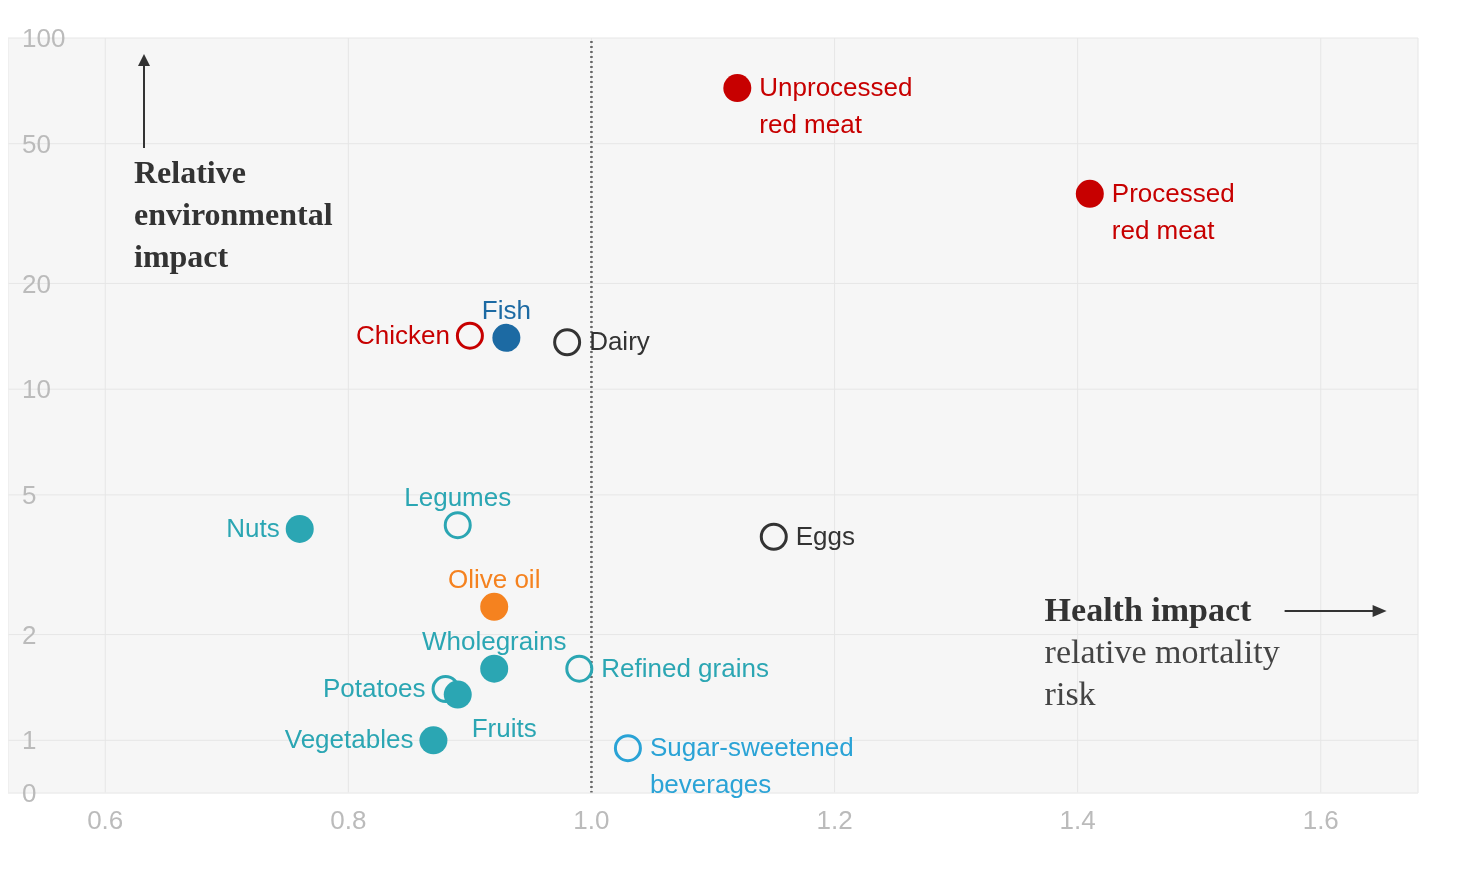 This screenshot has height=875, width=1458. What do you see at coordinates (29, 740) in the screenshot?
I see `y-tick-label: 1` at bounding box center [29, 740].